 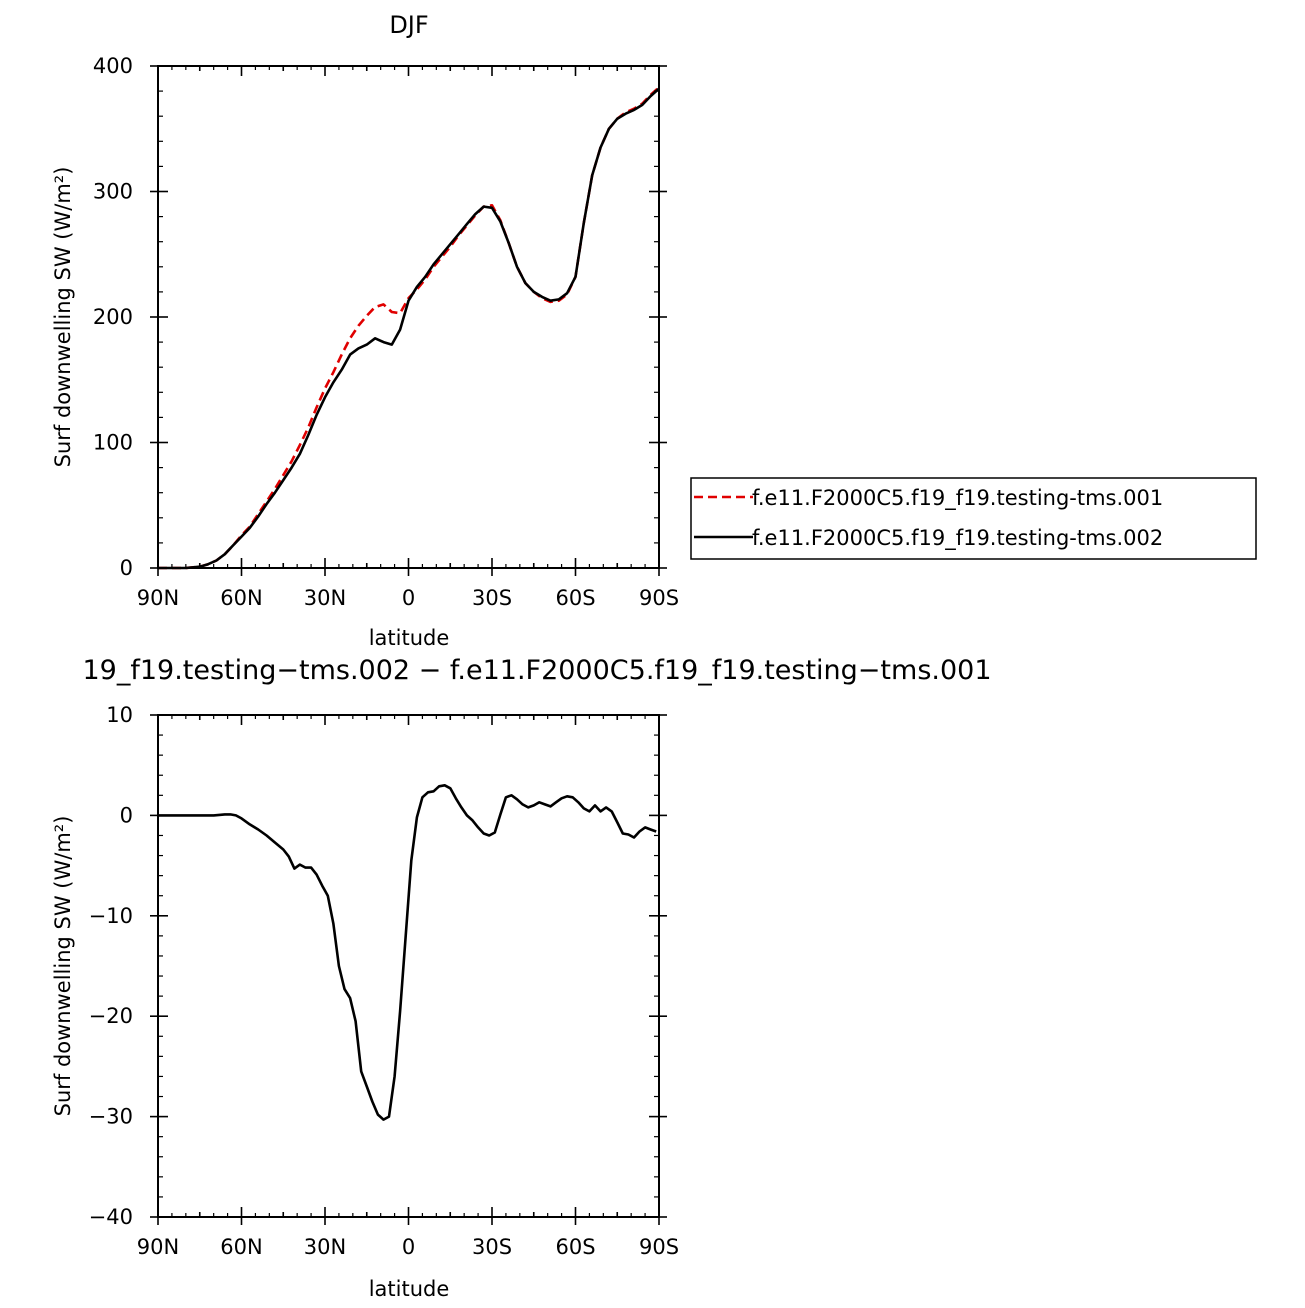 I want to click on bottom-y-tick-label: 10, so click(x=119, y=715).